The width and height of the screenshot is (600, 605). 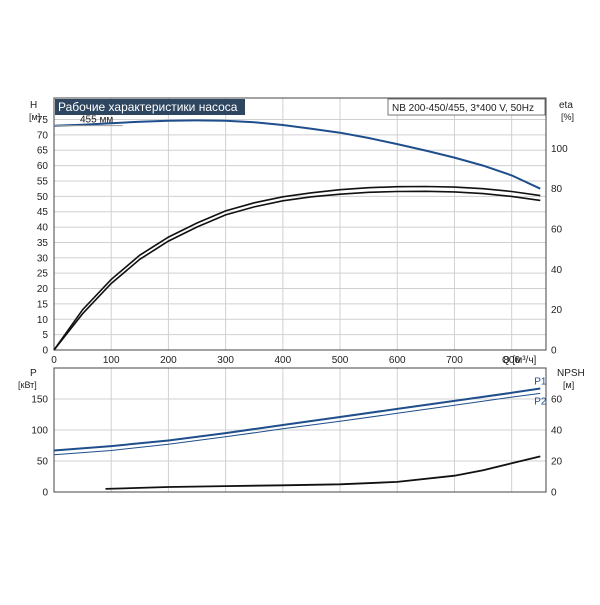 I want to click on h-tick-label-0: 0, so click(x=45, y=351).